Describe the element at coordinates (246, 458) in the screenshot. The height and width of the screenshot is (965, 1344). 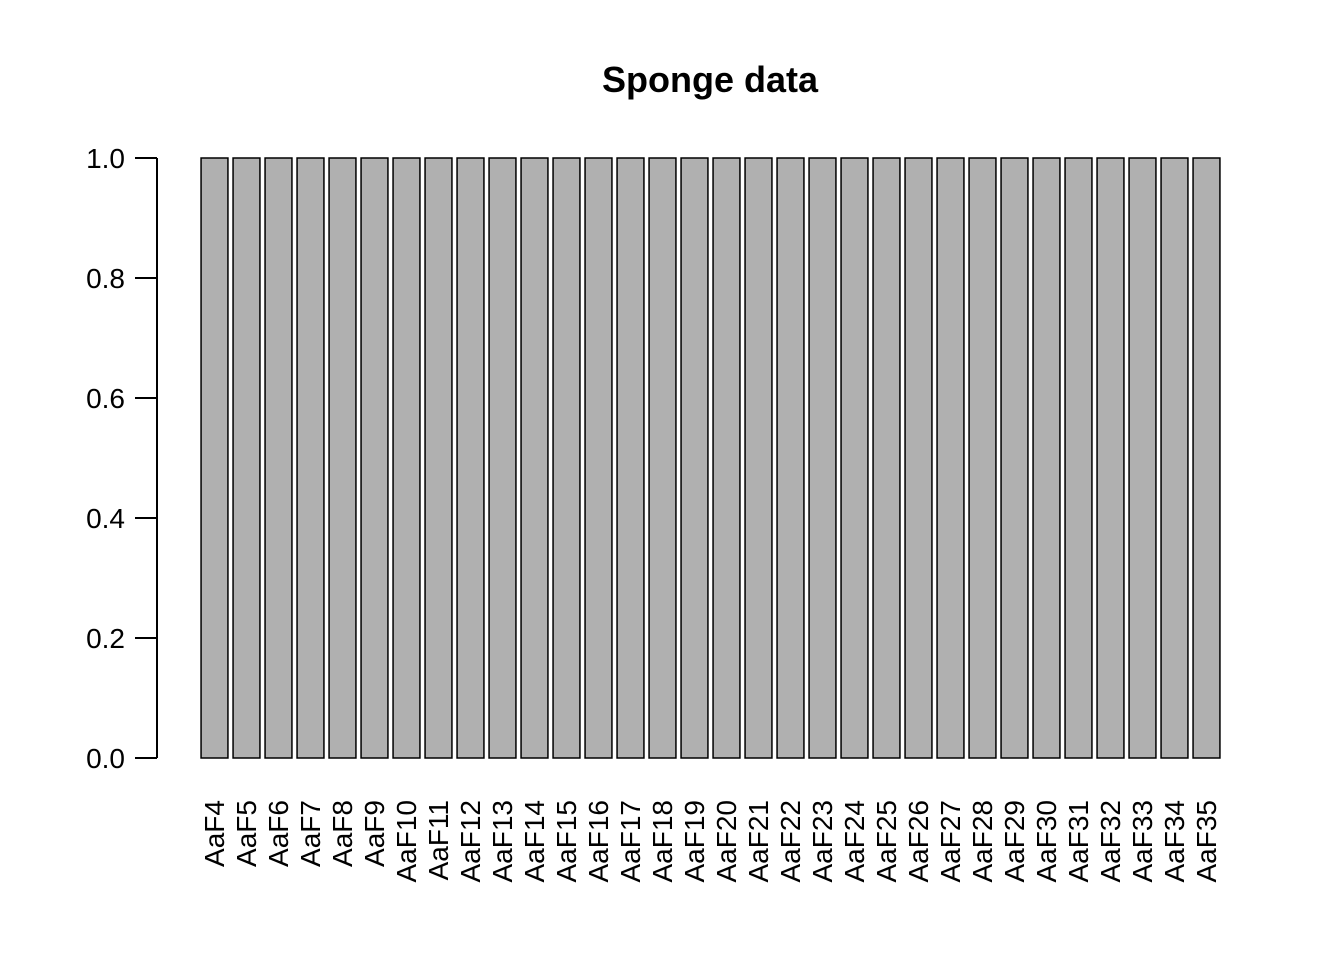
I see `bar-AaF5` at that location.